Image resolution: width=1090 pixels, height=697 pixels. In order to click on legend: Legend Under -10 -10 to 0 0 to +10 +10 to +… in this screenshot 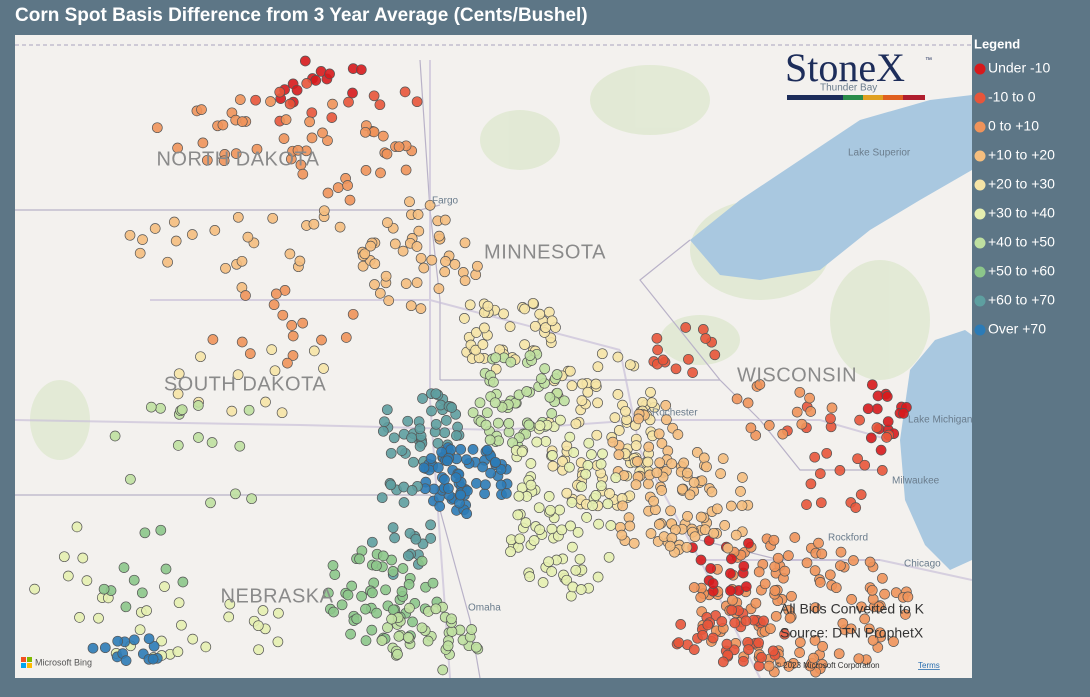, I will do `click(1014, 186)`.